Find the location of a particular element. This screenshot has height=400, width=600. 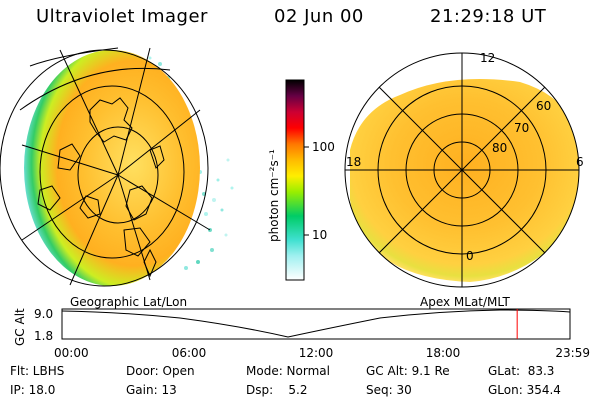

altitude-ybottom: 1.8 is located at coordinates (43, 336).